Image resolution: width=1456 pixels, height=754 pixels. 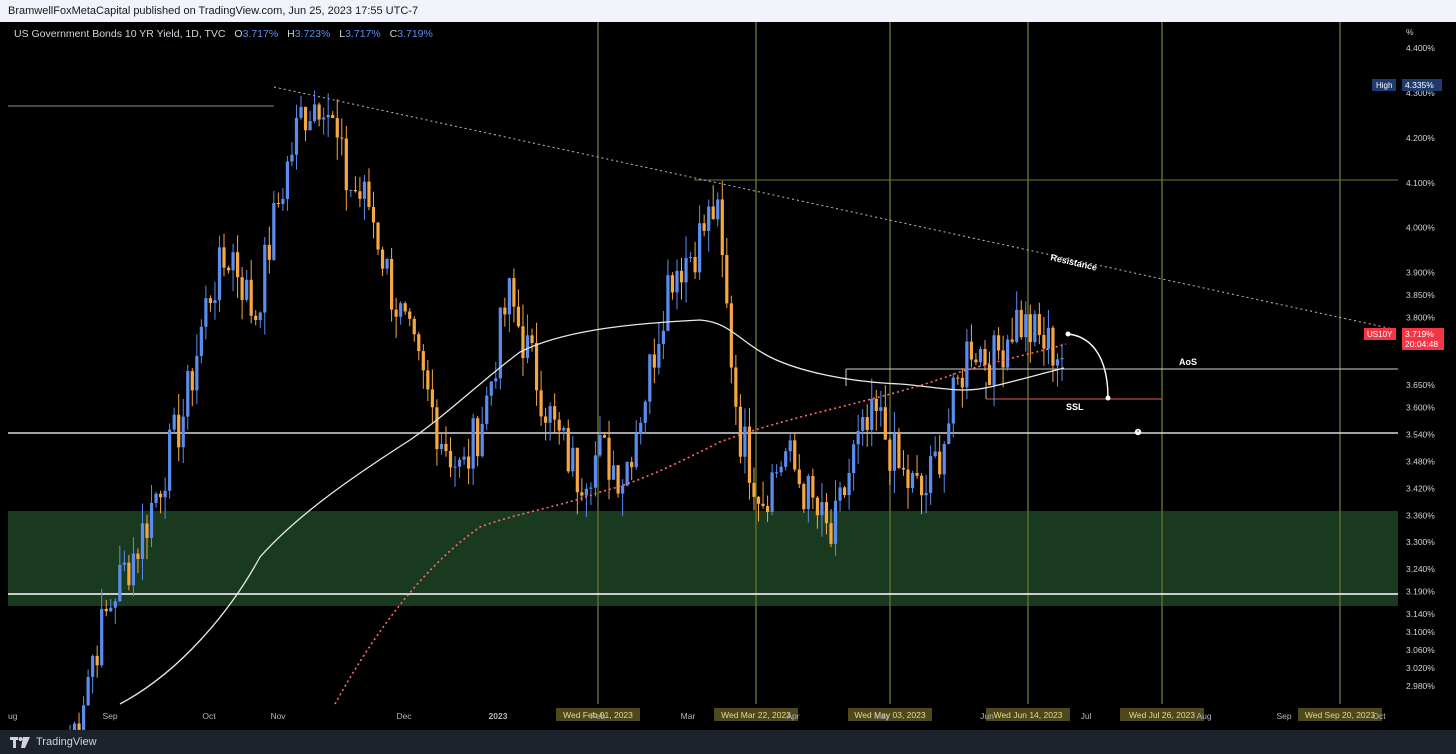 I want to click on price-tick-label: 3.540%, so click(x=1420, y=434).